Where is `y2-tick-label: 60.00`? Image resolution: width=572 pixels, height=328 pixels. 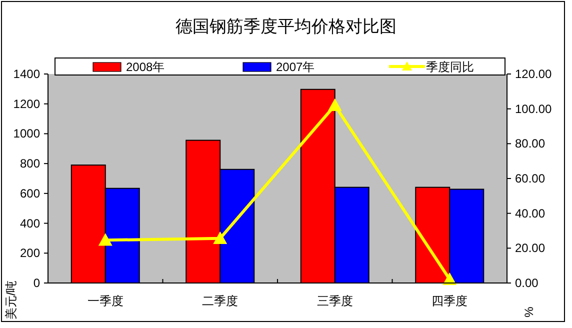 y2-tick-label: 60.00 is located at coordinates (530, 179).